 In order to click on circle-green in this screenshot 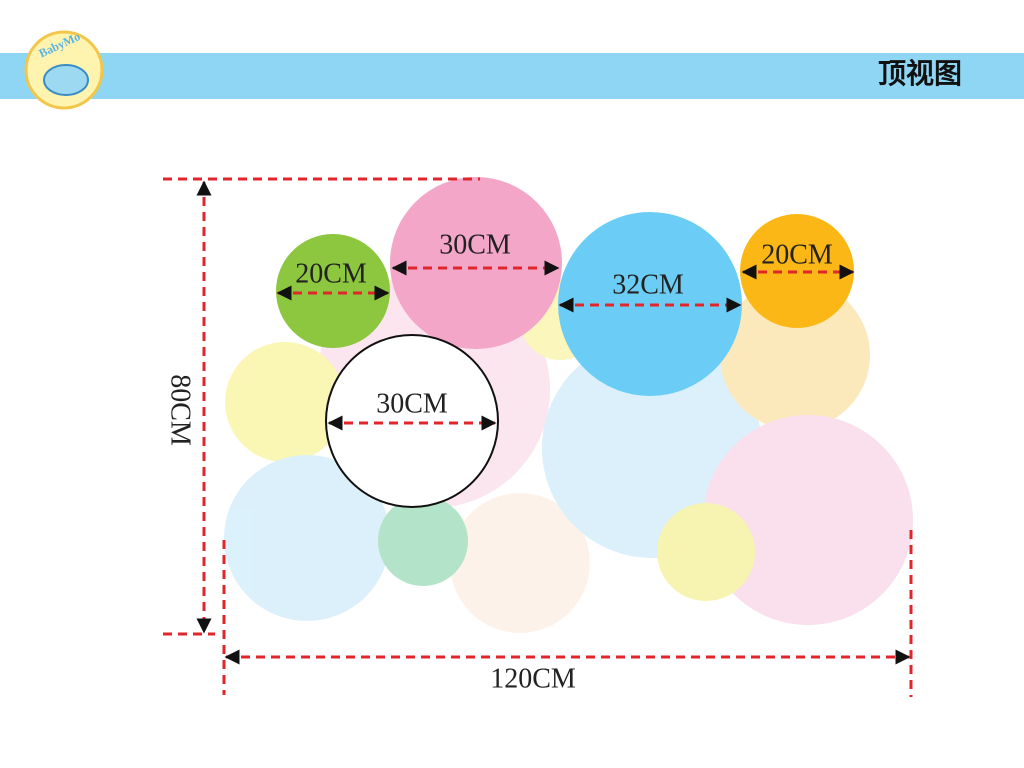, I will do `click(333, 291)`.